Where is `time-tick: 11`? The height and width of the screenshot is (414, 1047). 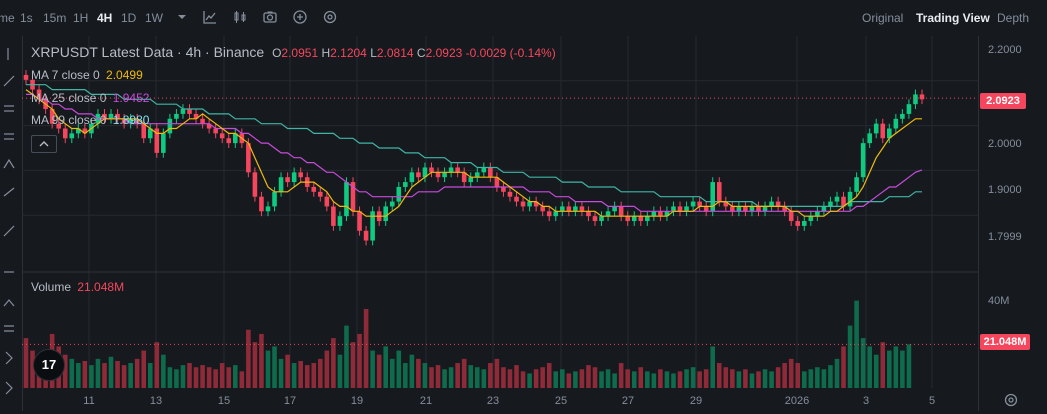
time-tick: 11 is located at coordinates (89, 401).